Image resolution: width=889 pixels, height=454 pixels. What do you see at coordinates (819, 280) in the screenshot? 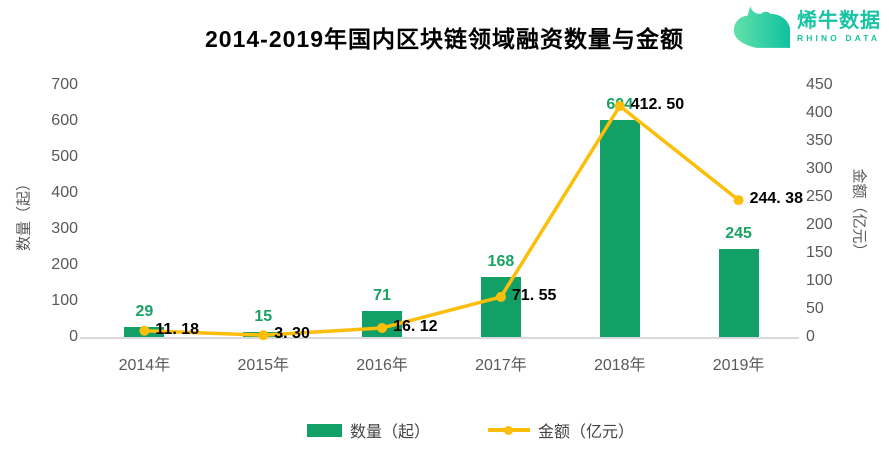
I see `right-axis-tick-100: 100` at bounding box center [819, 280].